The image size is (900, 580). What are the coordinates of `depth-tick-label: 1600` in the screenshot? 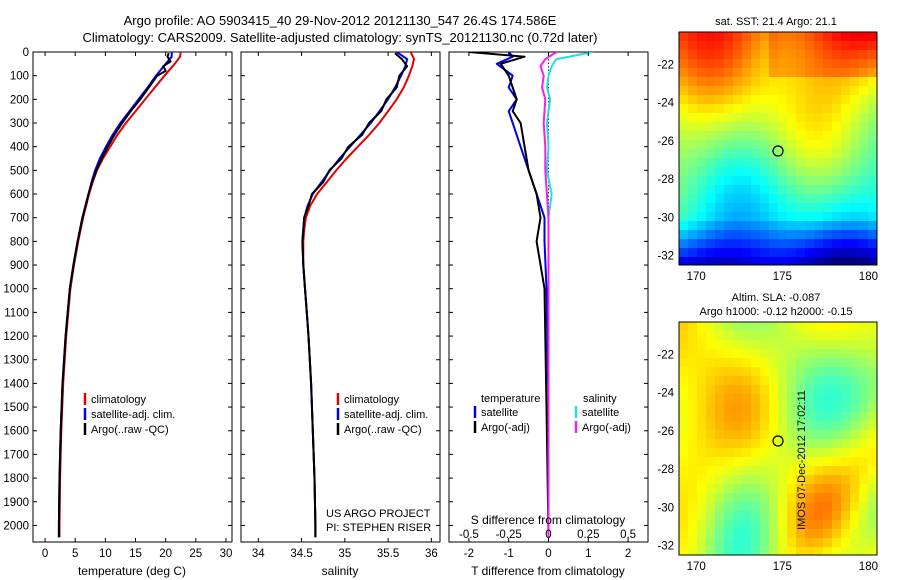 It's located at (16, 432).